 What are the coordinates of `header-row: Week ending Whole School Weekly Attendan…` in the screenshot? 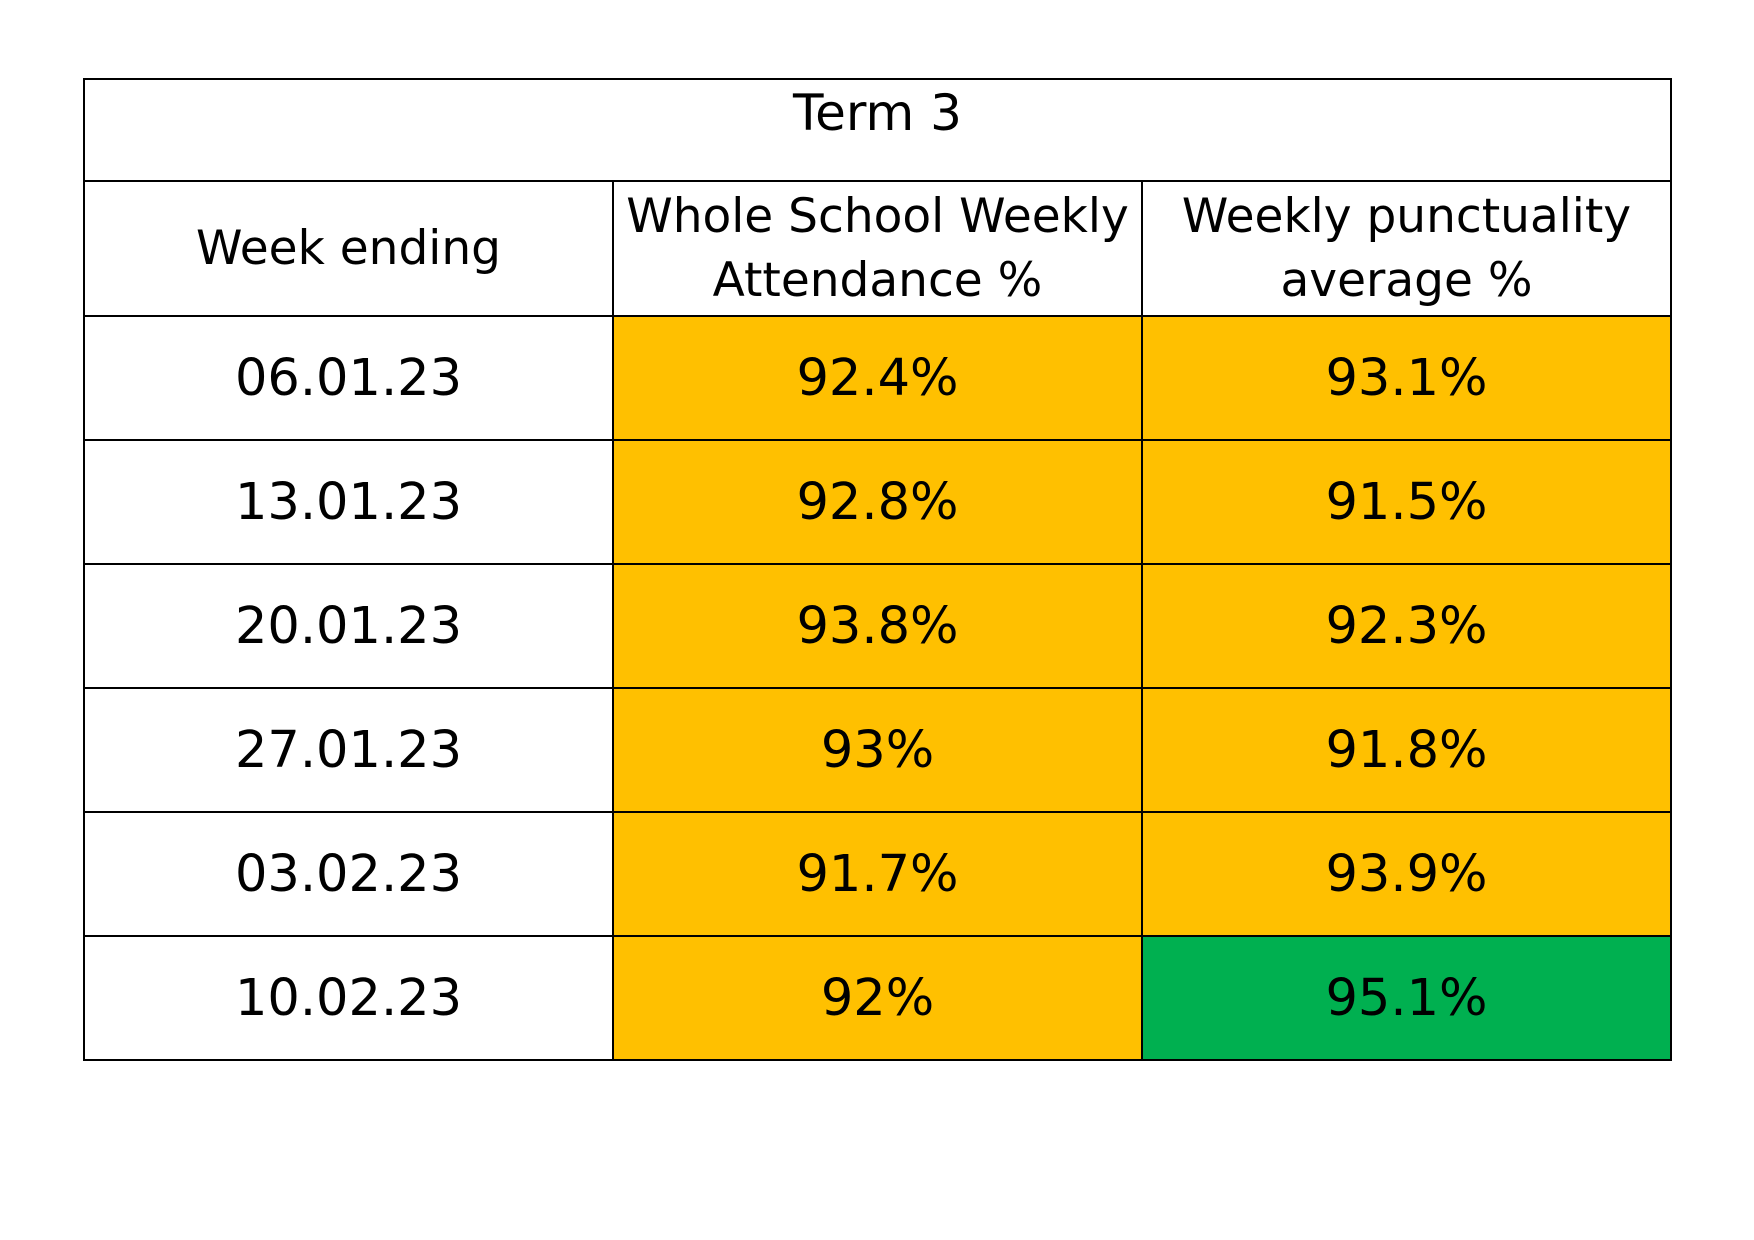 It's located at (877, 248).